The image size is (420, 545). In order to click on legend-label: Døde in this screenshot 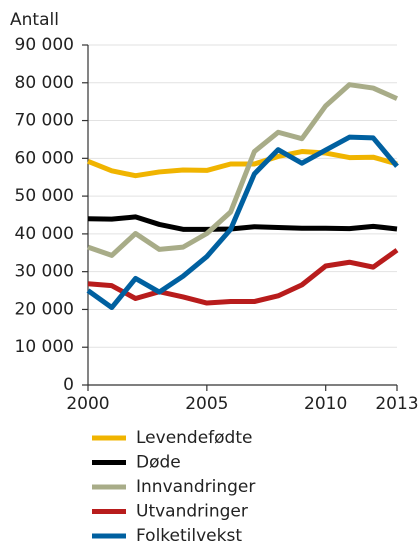, I will do `click(158, 463)`.